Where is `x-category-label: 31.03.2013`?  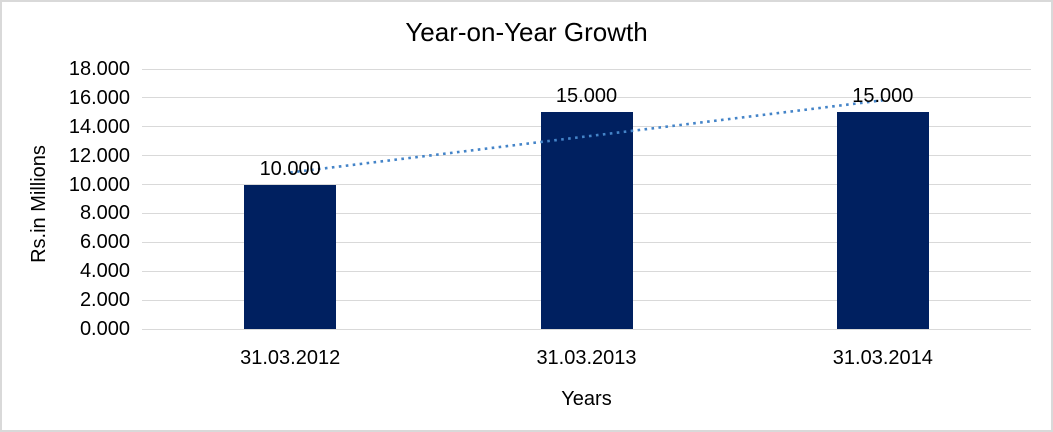 x-category-label: 31.03.2013 is located at coordinates (586, 358).